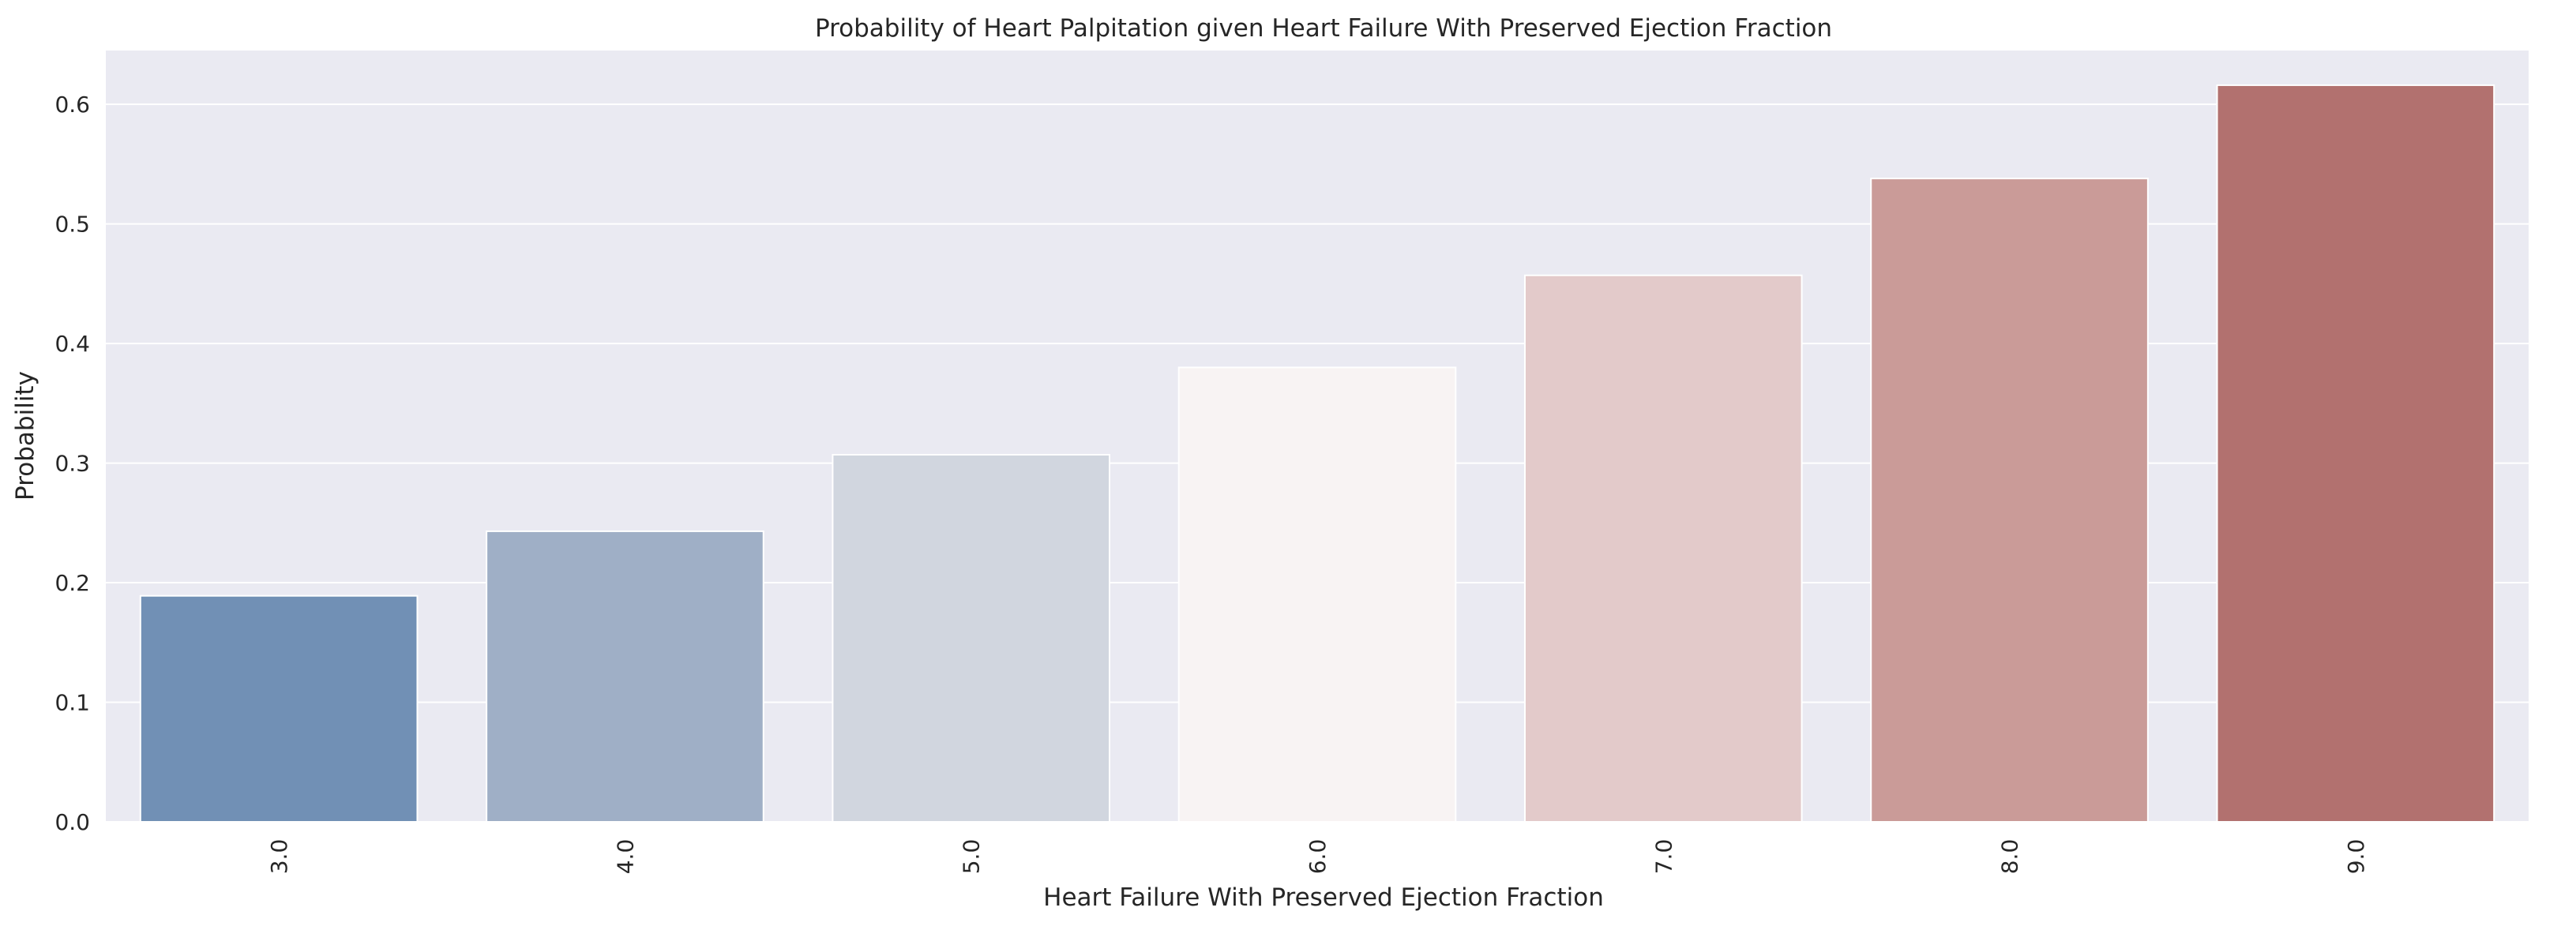  What do you see at coordinates (1317, 594) in the screenshot?
I see `bar-6.0` at bounding box center [1317, 594].